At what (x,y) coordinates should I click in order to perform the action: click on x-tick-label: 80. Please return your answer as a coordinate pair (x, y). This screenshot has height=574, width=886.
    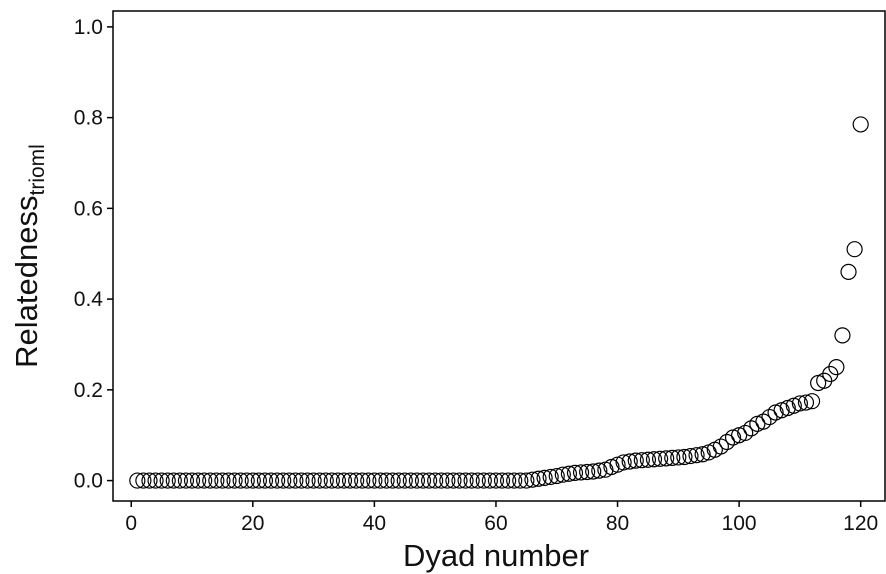
    Looking at the image, I should click on (617, 523).